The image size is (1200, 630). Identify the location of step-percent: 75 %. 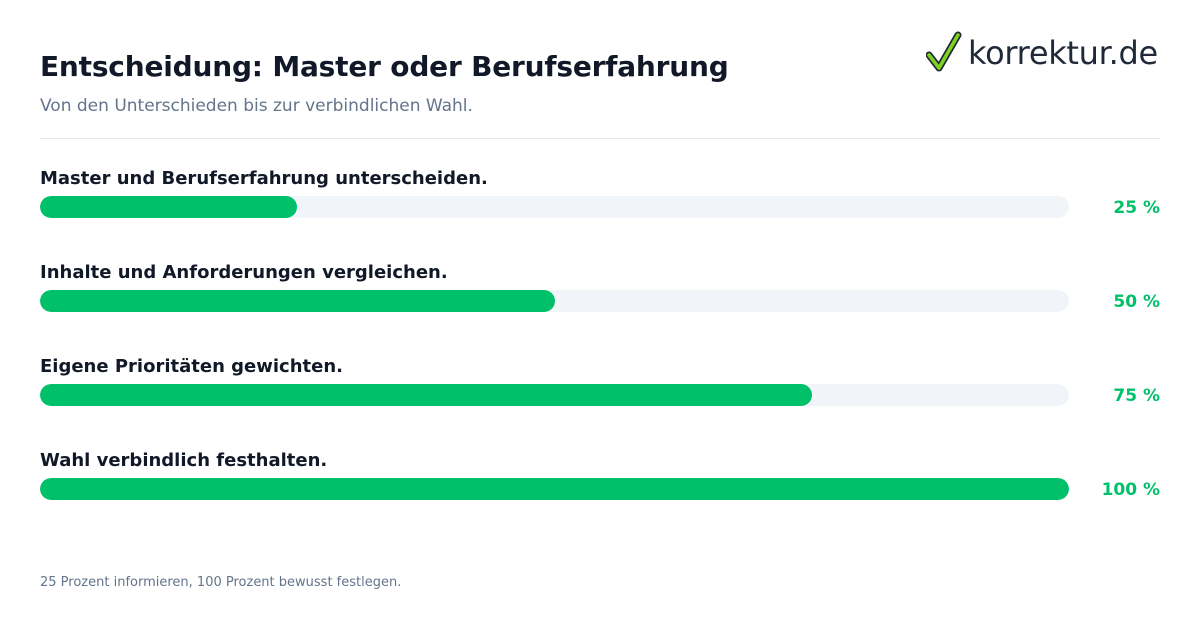
(1136, 396).